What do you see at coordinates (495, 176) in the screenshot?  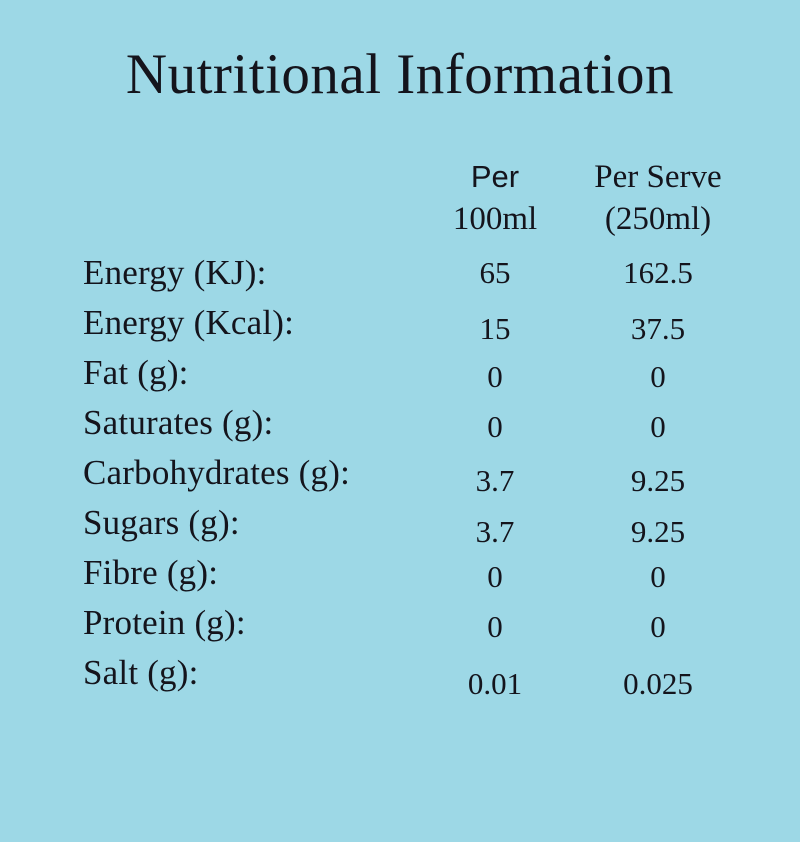 I see `column-header-per-100ml-line1: Per` at bounding box center [495, 176].